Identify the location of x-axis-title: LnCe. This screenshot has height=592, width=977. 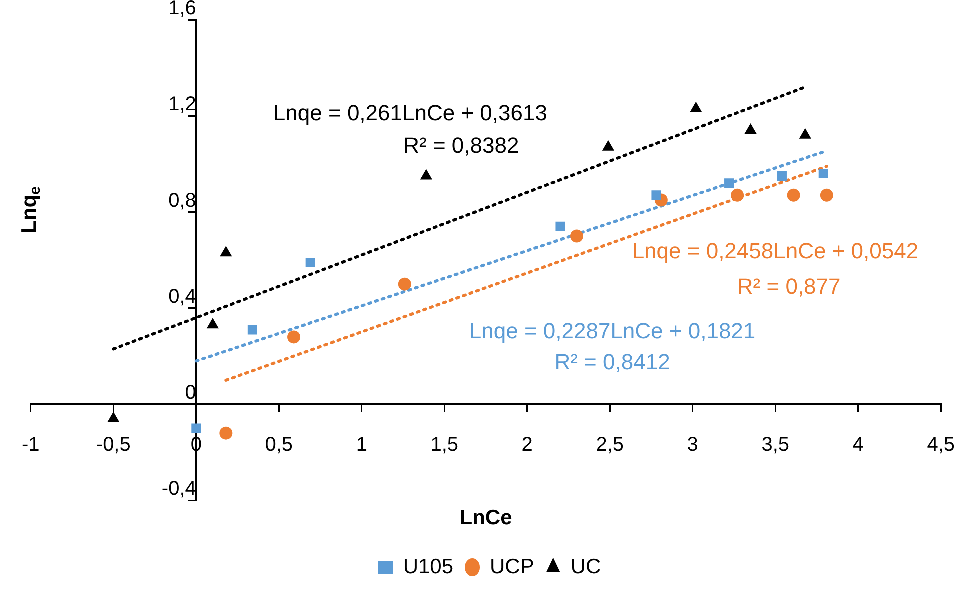
(486, 518).